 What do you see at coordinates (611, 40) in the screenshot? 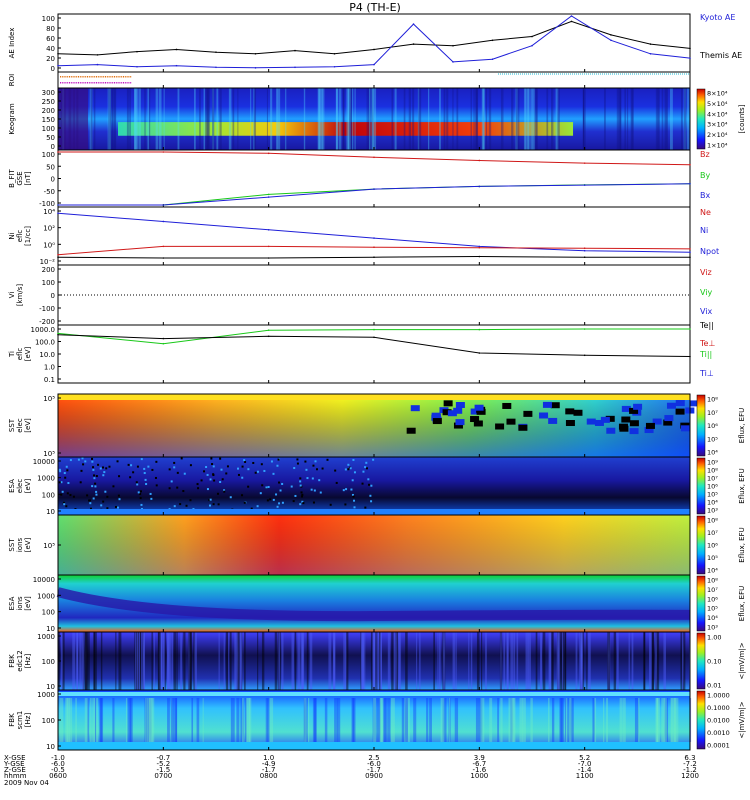
I see `data-point-kyoto-ae` at bounding box center [611, 40].